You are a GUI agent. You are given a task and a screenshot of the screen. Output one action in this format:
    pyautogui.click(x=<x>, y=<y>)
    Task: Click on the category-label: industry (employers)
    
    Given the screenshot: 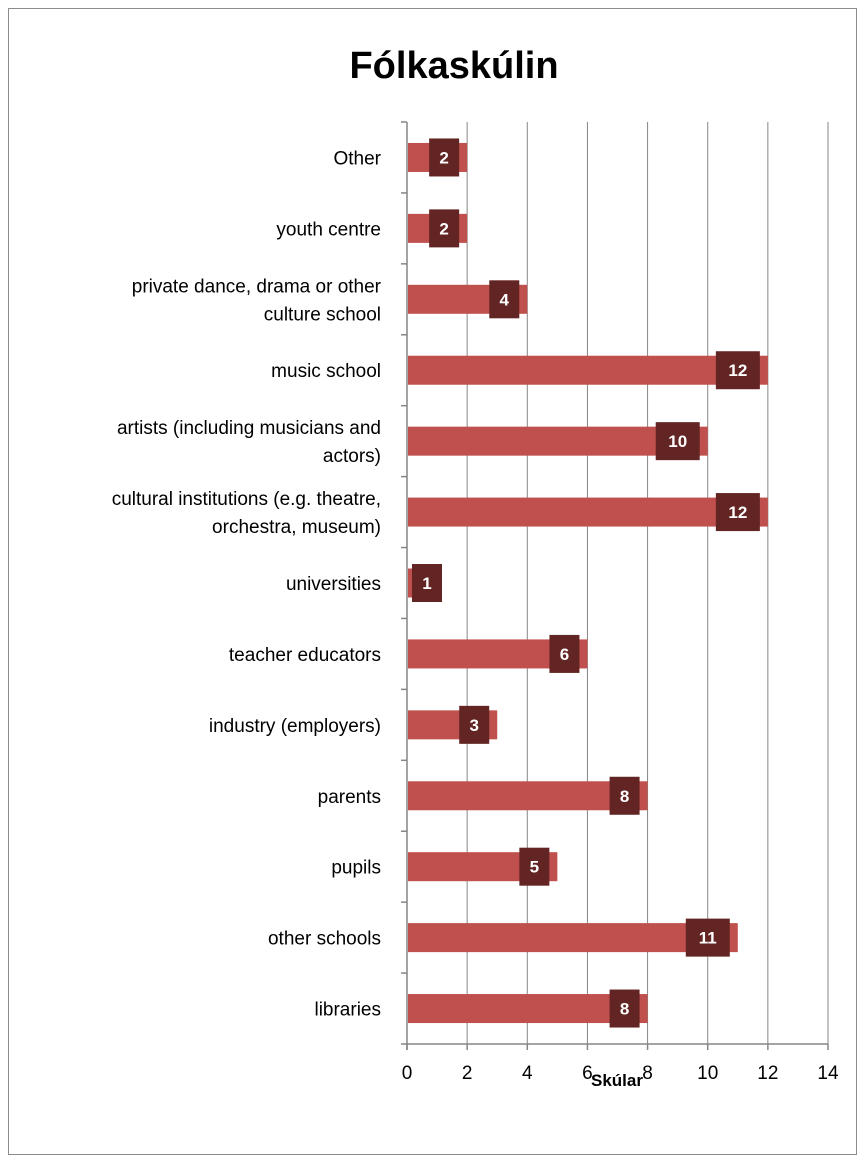 What is the action you would take?
    pyautogui.click(x=295, y=726)
    